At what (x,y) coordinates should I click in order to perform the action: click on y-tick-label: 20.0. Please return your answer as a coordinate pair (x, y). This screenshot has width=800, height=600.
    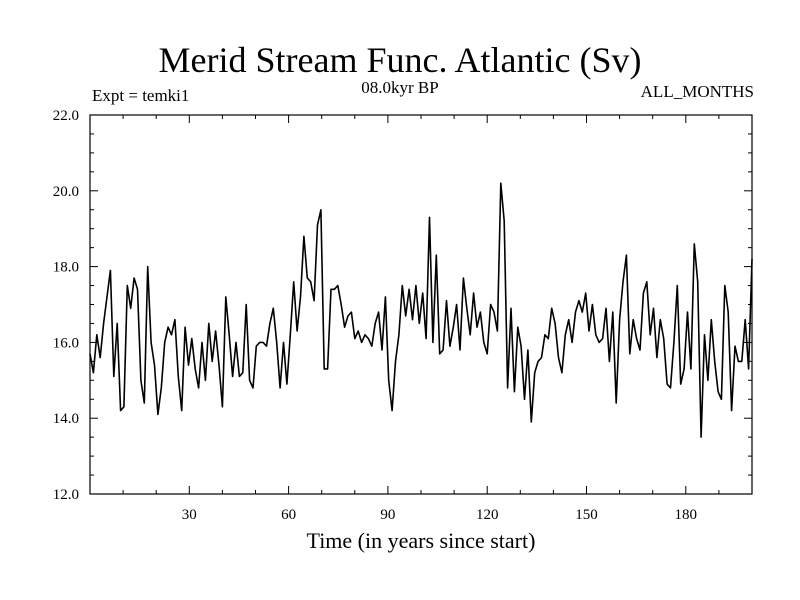
    Looking at the image, I should click on (66, 192).